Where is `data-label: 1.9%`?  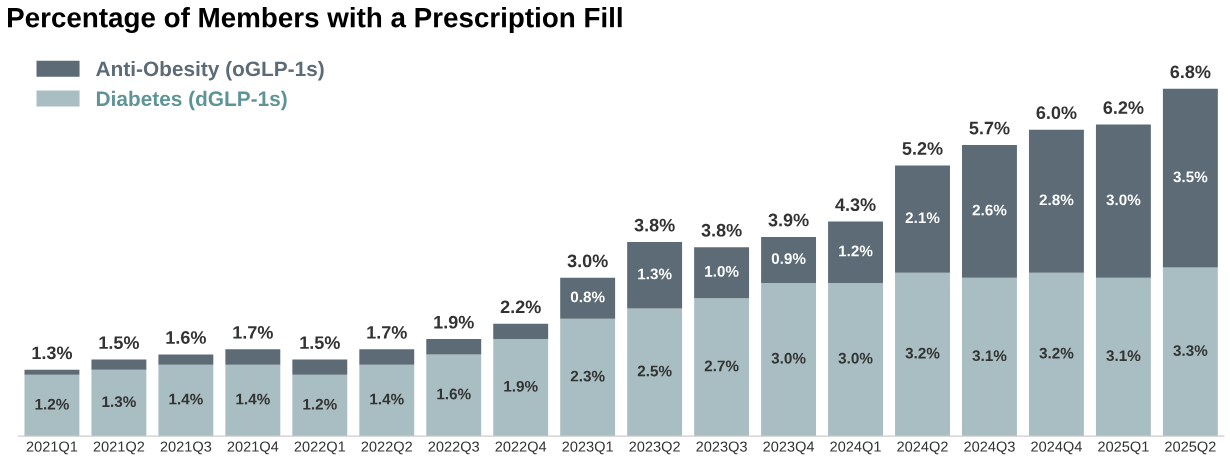 data-label: 1.9% is located at coordinates (521, 386).